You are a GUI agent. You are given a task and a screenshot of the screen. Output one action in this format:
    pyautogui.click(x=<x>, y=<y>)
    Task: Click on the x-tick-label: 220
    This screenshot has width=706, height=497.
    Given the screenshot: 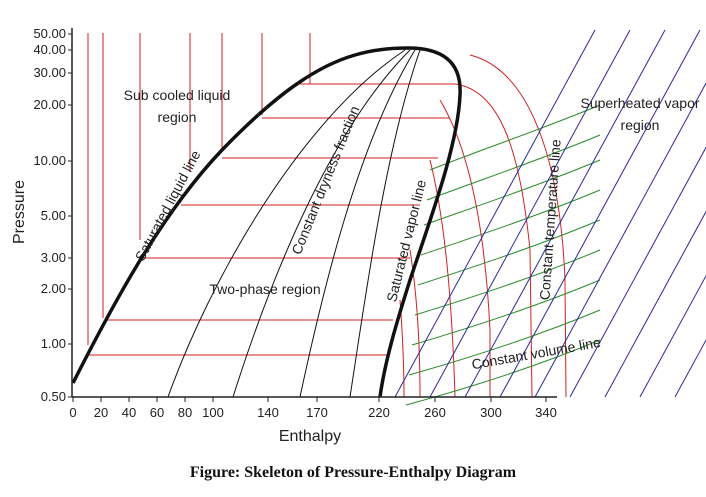 What is the action you would take?
    pyautogui.click(x=379, y=412)
    